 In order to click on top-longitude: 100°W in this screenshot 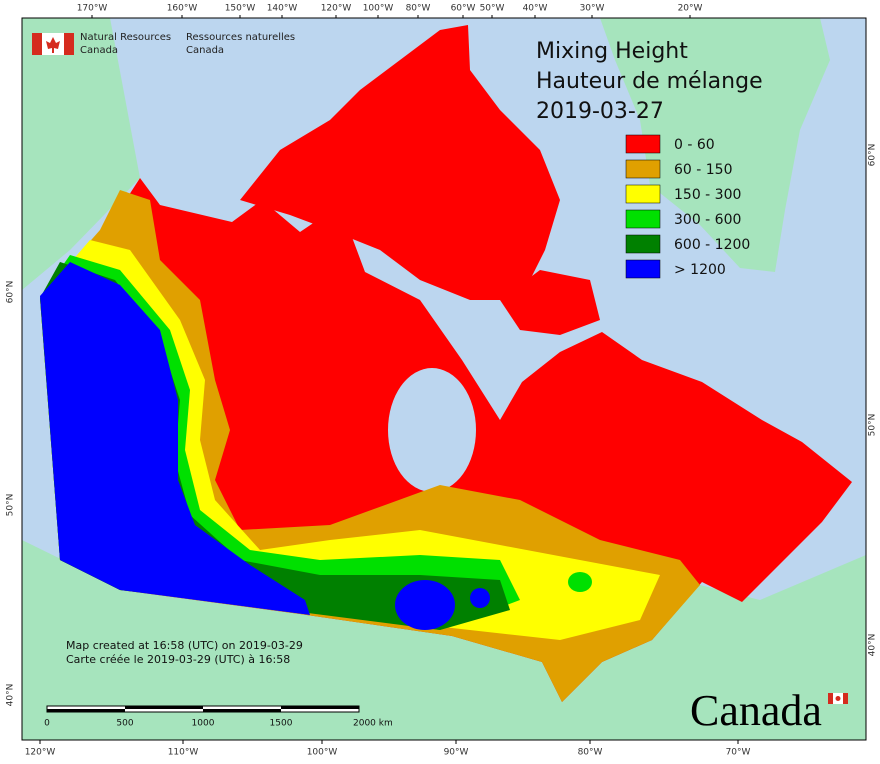, I will do `click(378, 9)`.